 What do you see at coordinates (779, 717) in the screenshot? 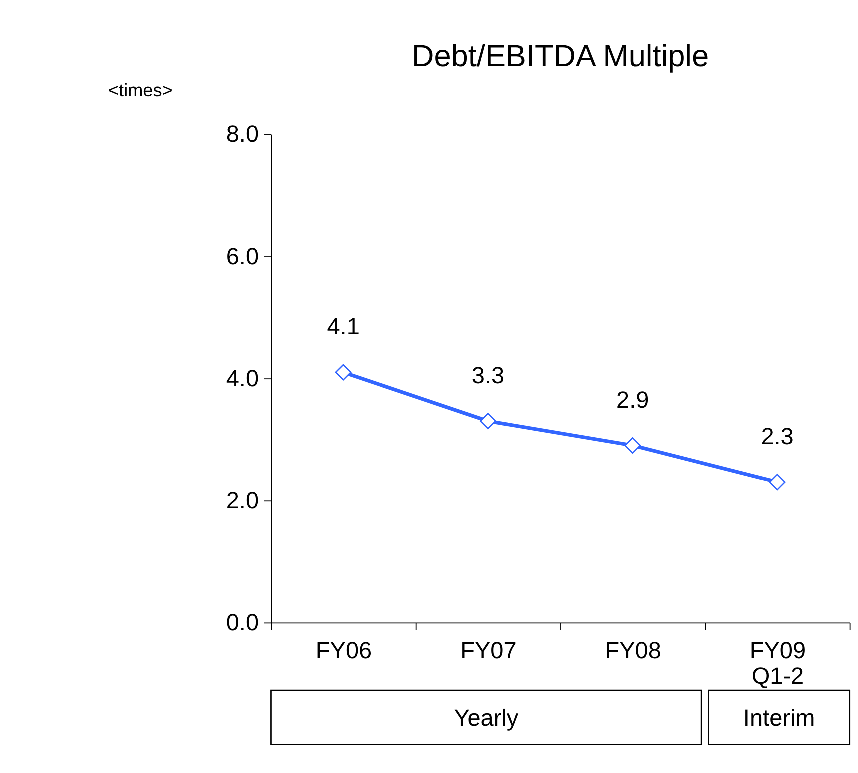
I see `text: Interim` at bounding box center [779, 717].